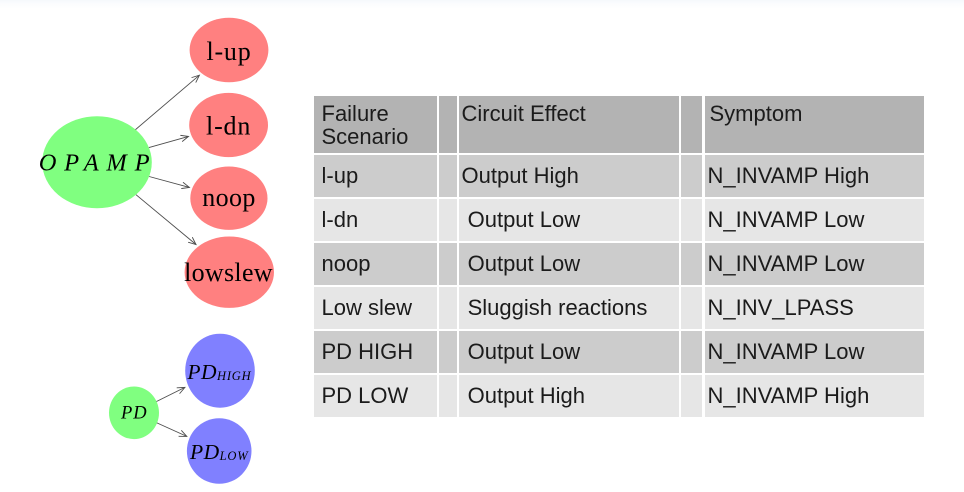  I want to click on svg-text: l-dn, so click(228, 126).